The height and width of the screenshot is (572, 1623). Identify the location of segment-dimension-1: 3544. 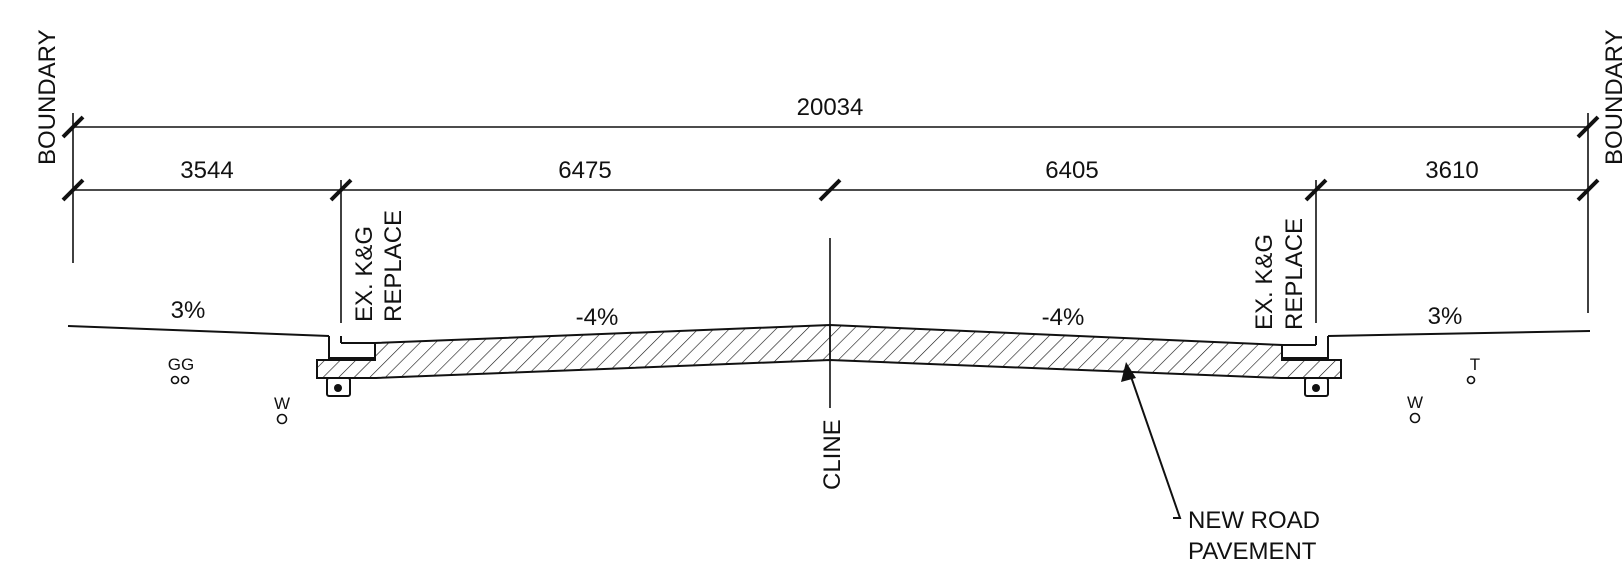
(206, 170).